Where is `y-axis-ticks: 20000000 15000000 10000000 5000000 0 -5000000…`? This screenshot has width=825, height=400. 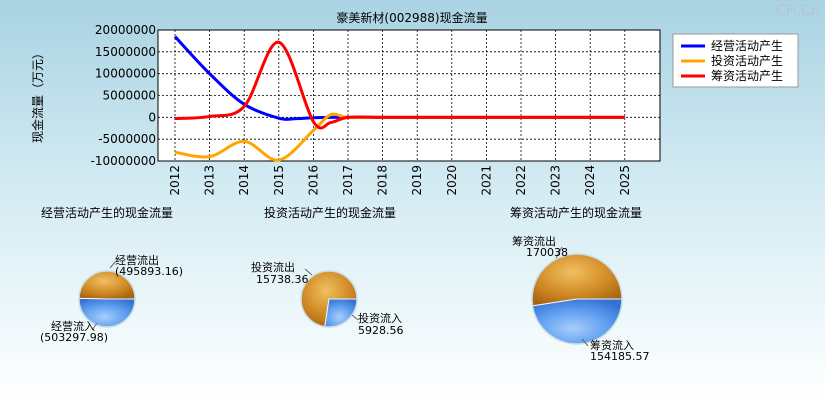
y-axis-ticks: 20000000 15000000 10000000 5000000 0 -5000000… is located at coordinates (123, 95).